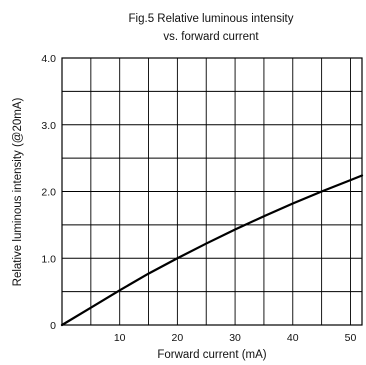  What do you see at coordinates (211, 19) in the screenshot?
I see `chart-title-line-1: Fig.5 Relative luminous intensity` at bounding box center [211, 19].